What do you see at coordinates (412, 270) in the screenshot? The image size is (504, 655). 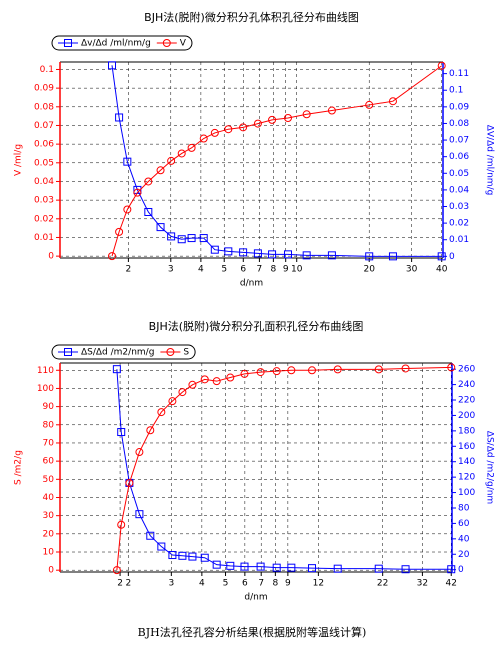 I see `x-tick-label: 30` at bounding box center [412, 270].